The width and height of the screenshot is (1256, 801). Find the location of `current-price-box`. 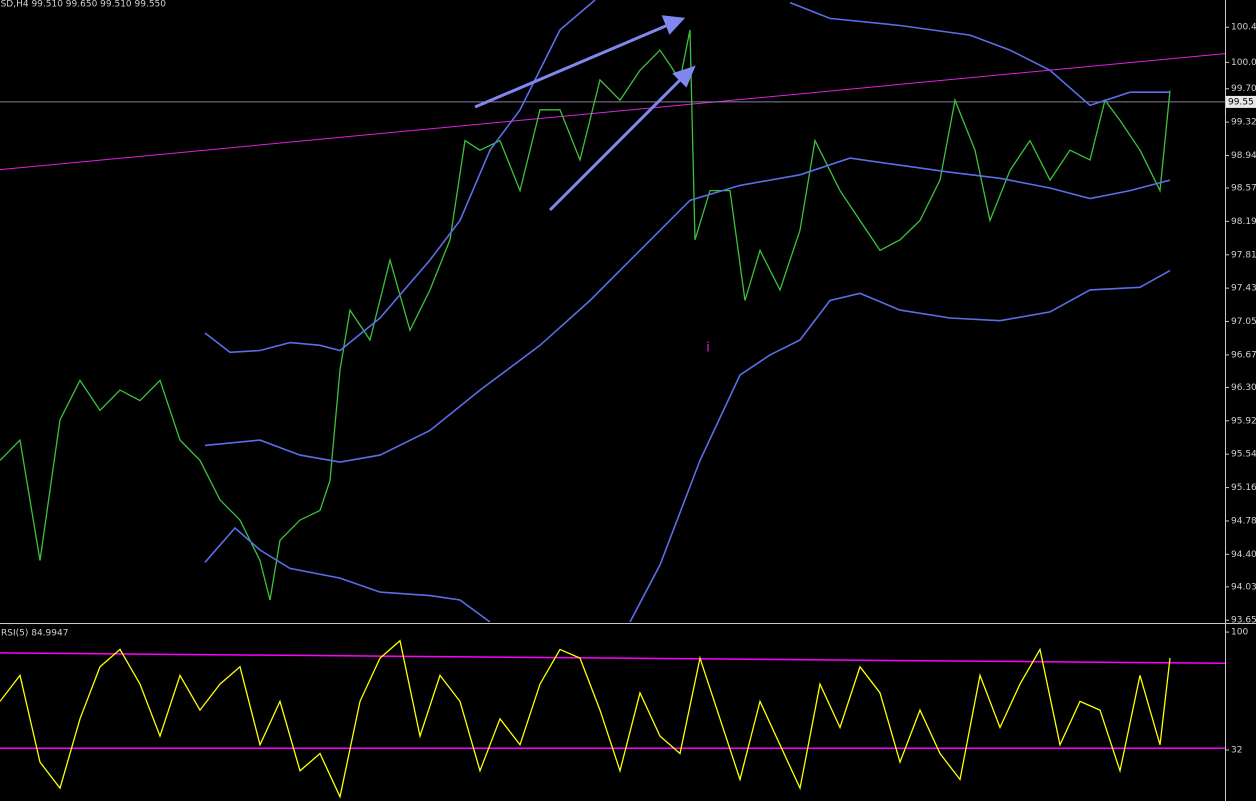

current-price-box is located at coordinates (1241, 101).